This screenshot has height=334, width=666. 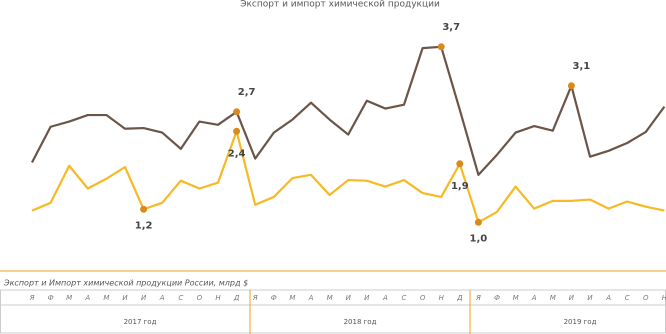 What do you see at coordinates (340, 5) in the screenshot?
I see `chart-title: Экспорт и импорт химической продукции` at bounding box center [340, 5].